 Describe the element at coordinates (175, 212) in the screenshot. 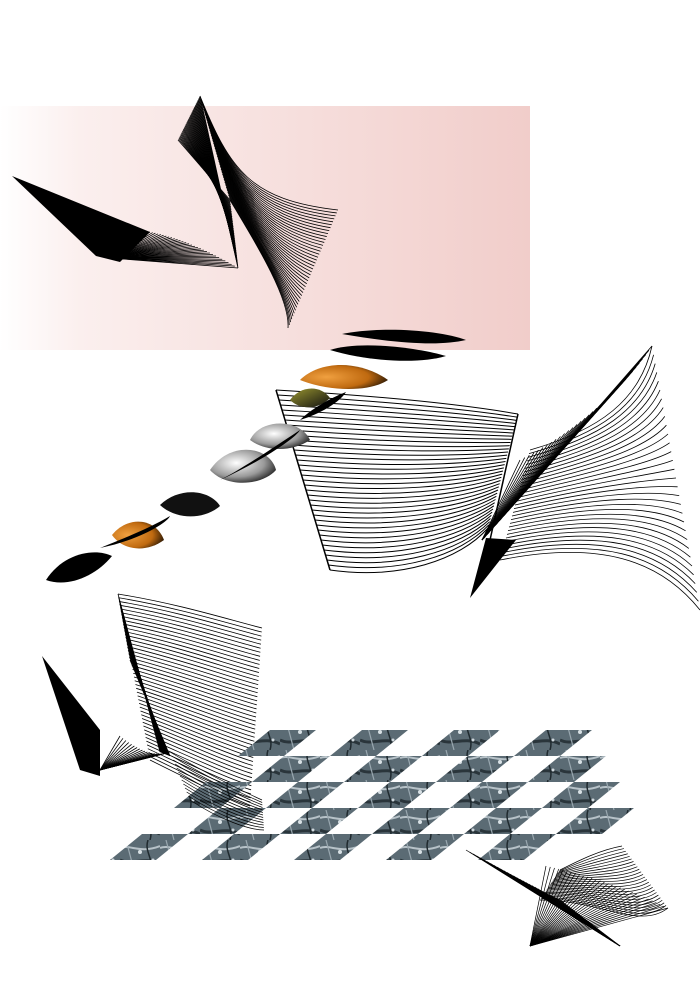

I see `ribbon-surface-top-left` at that location.